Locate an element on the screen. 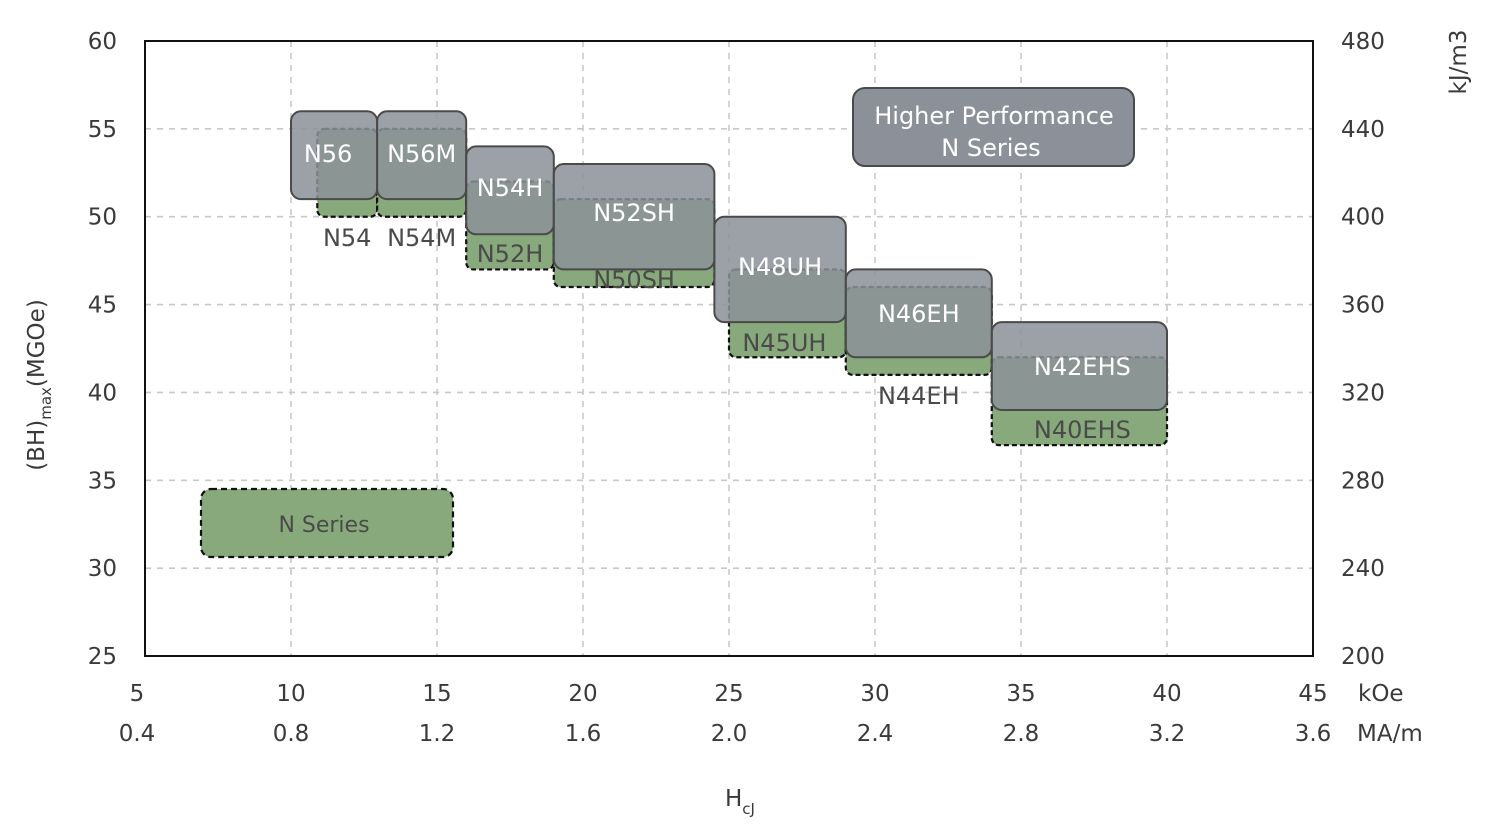 The image size is (1500, 840). y-axis-label: (BH)max(MGOe) is located at coordinates (39, 385).